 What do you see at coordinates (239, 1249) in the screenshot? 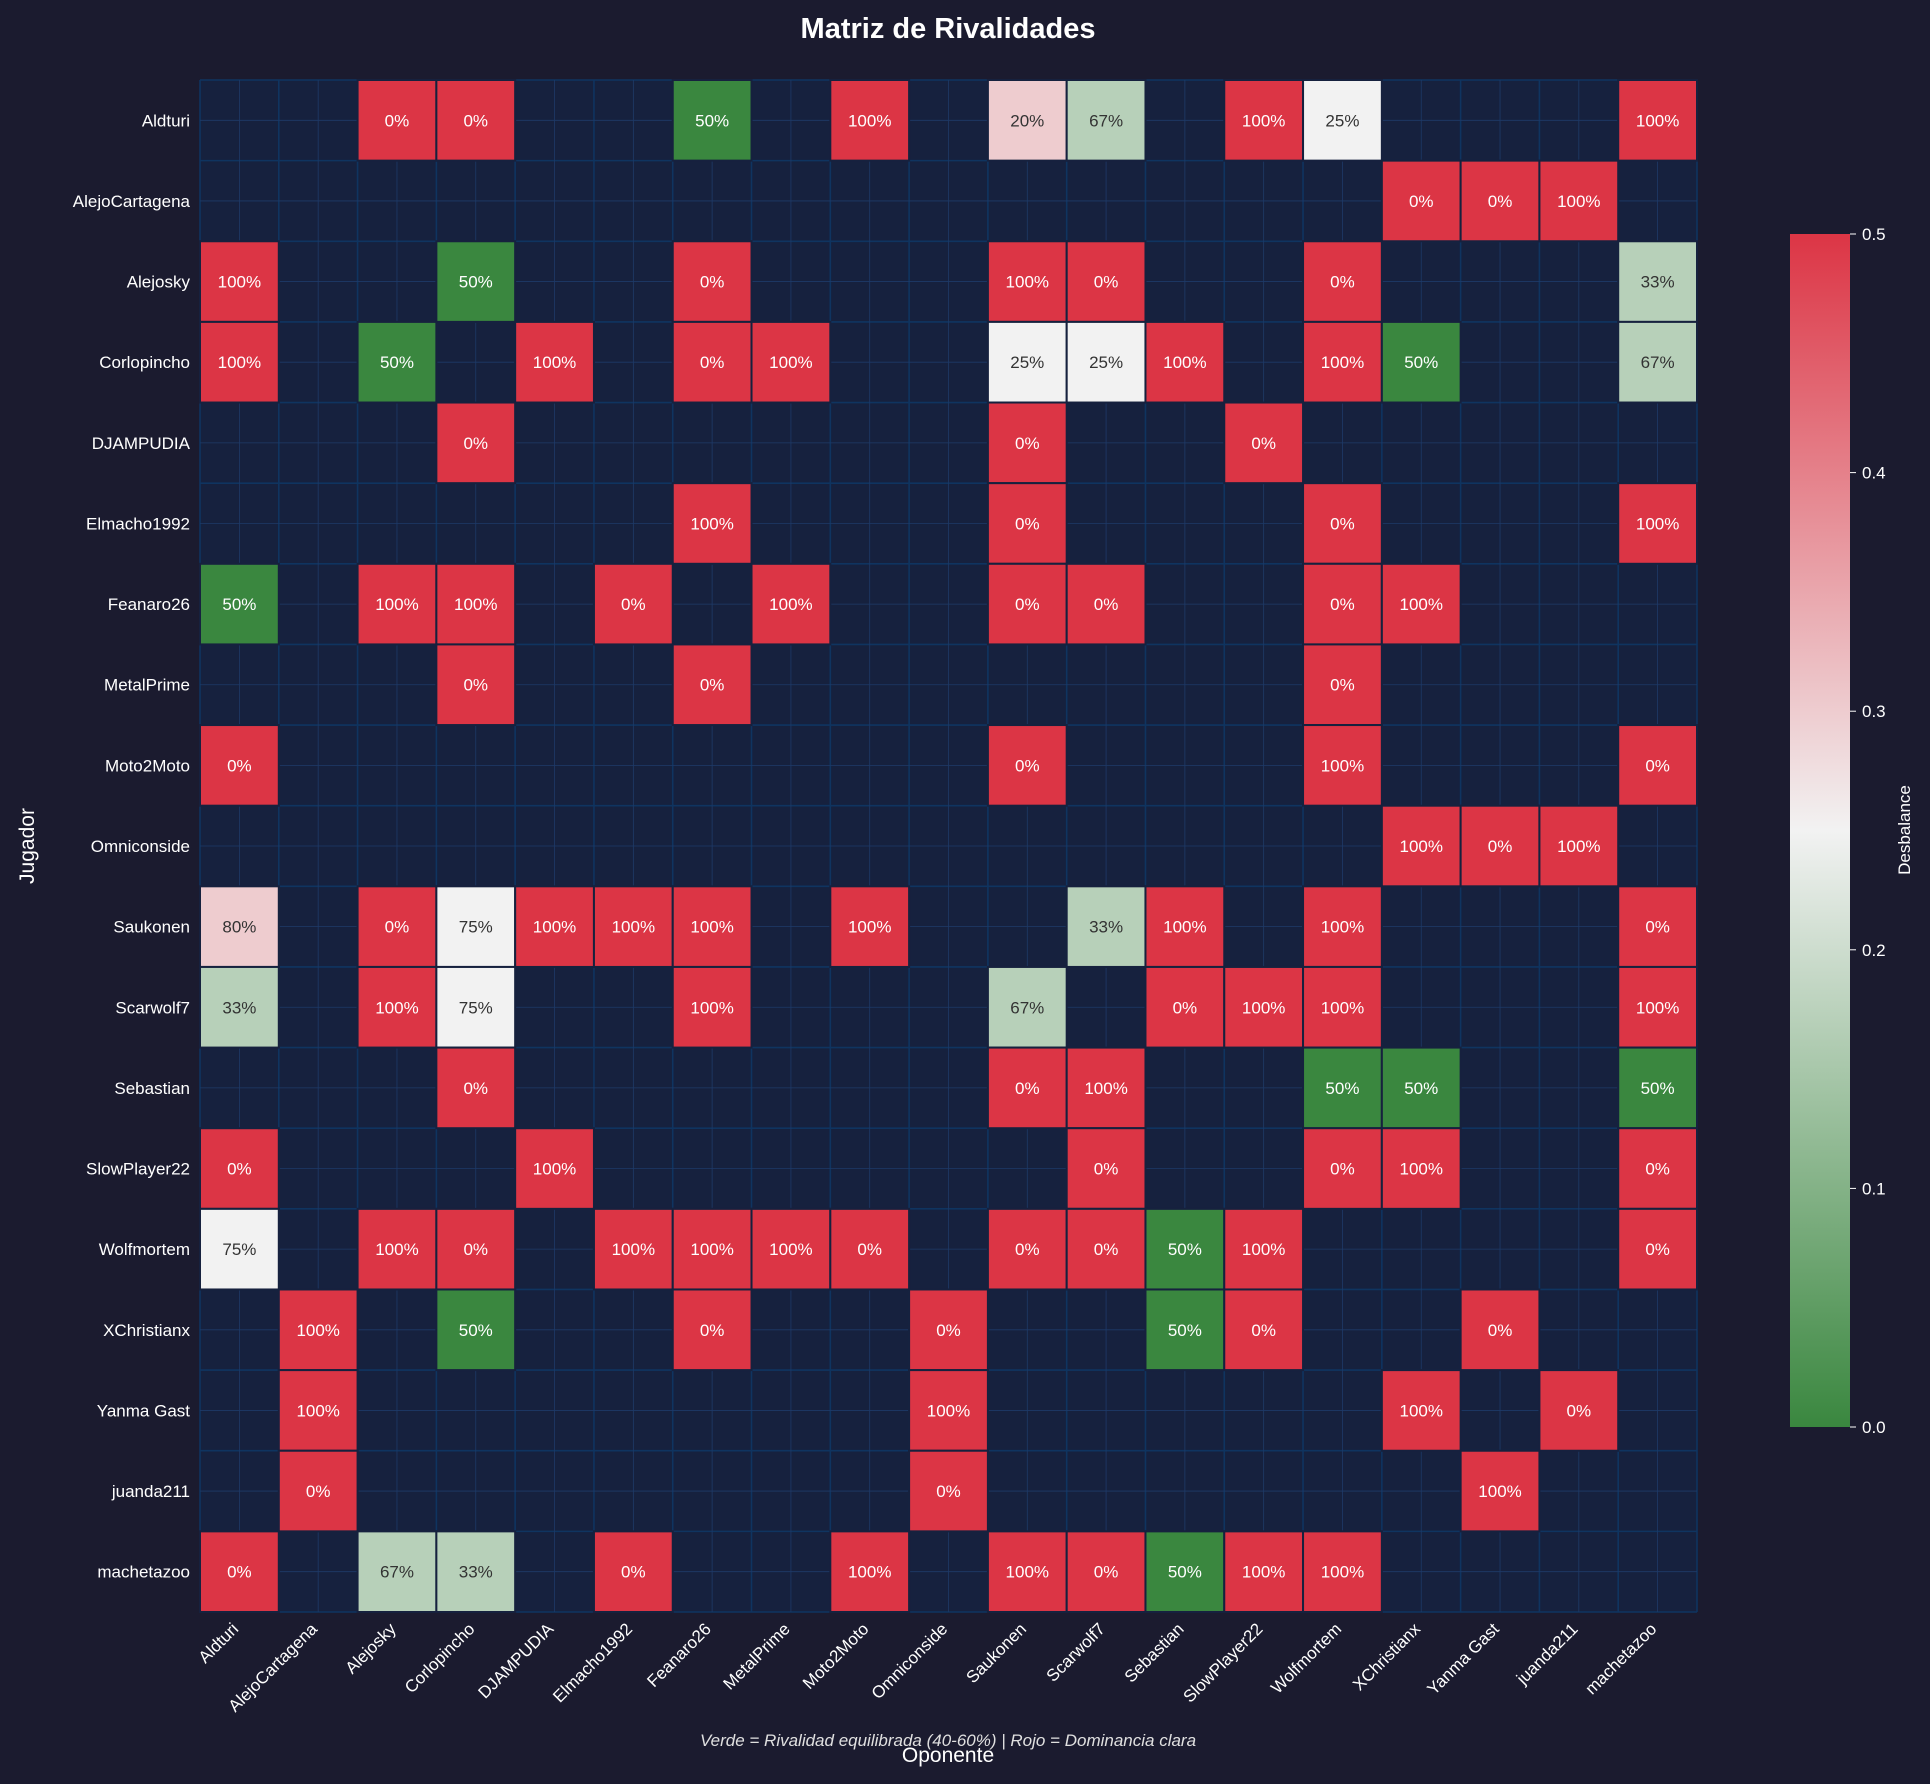
I see `cell-value-label: 75%` at bounding box center [239, 1249].